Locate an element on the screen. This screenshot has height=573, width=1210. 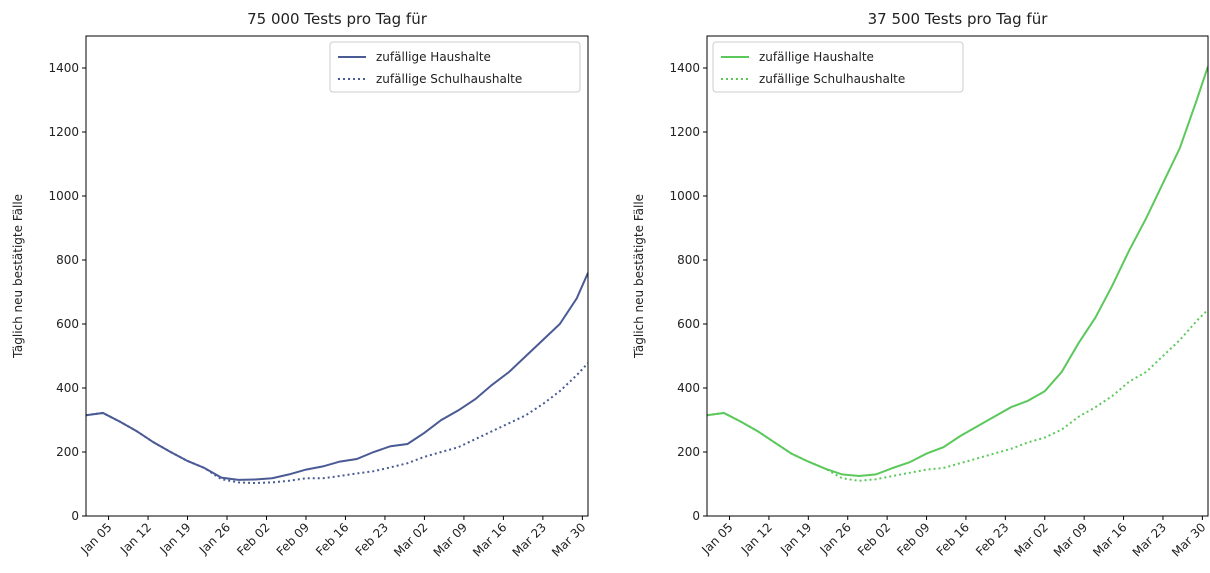
chart-title: 75 000 Tests pro Tag für is located at coordinates (337, 19).